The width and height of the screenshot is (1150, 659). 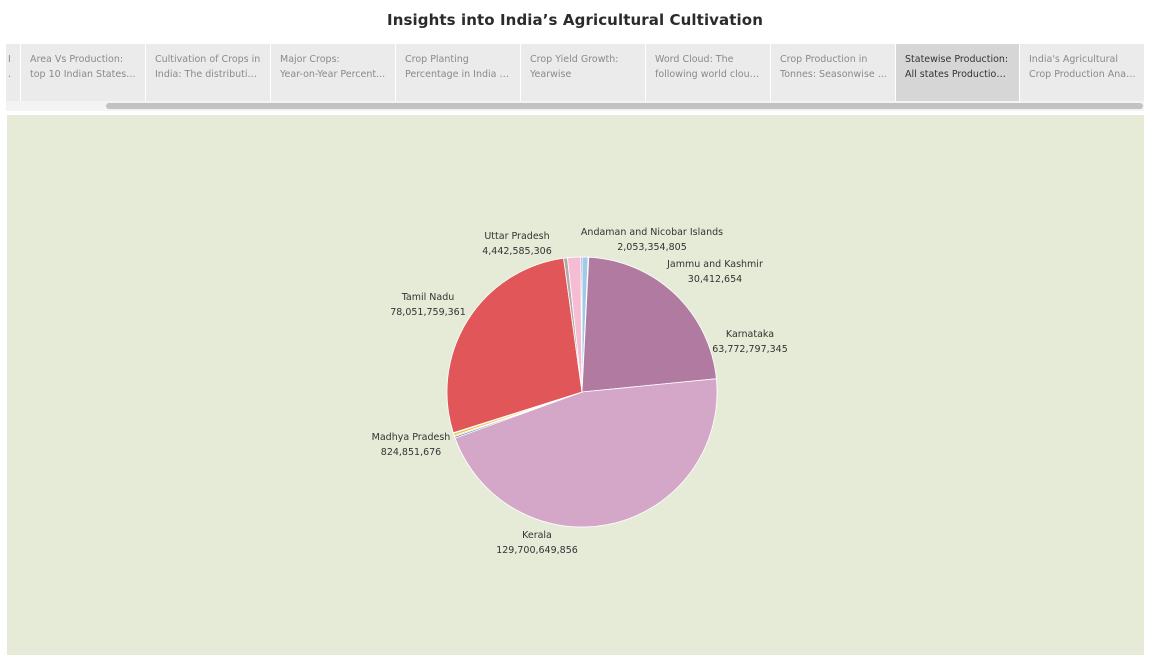 What do you see at coordinates (750, 349) in the screenshot?
I see `slice-value-karnataka: 63,772,797,345` at bounding box center [750, 349].